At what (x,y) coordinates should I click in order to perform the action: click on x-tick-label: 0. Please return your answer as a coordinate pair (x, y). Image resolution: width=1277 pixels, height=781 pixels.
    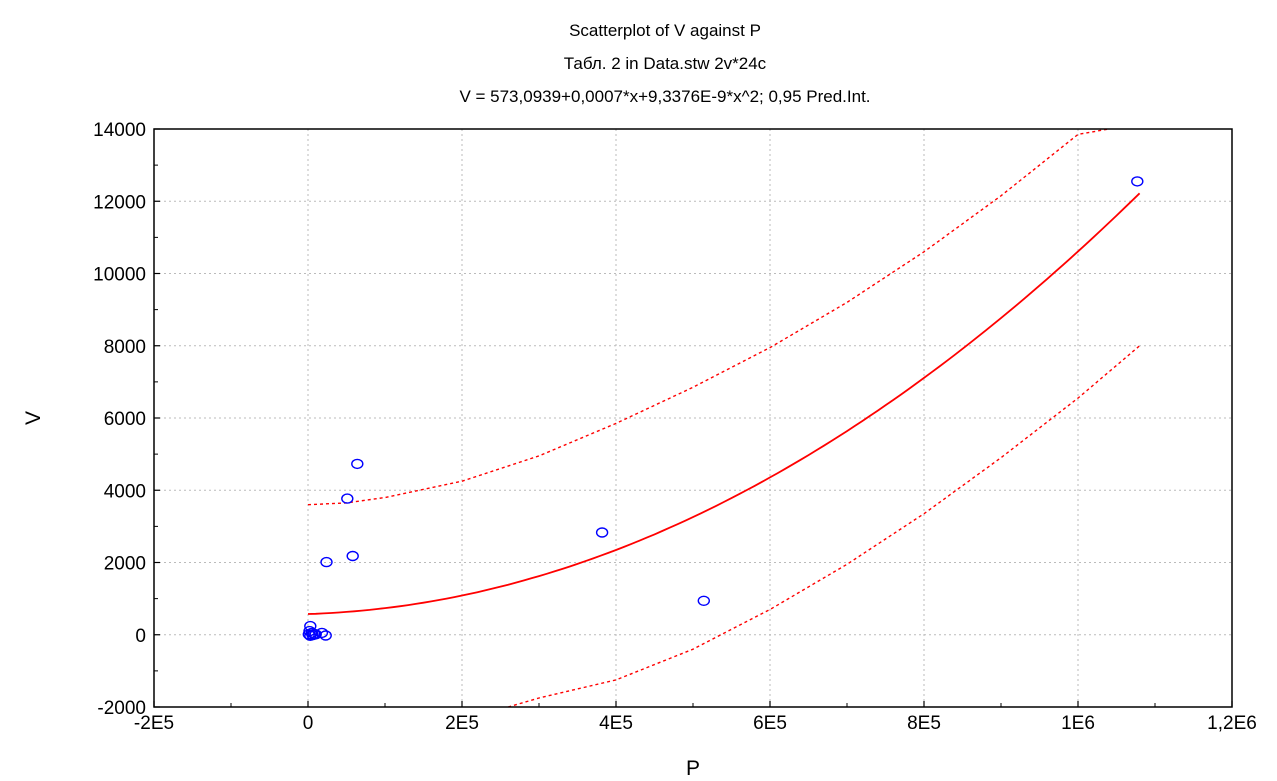
    Looking at the image, I should click on (308, 723).